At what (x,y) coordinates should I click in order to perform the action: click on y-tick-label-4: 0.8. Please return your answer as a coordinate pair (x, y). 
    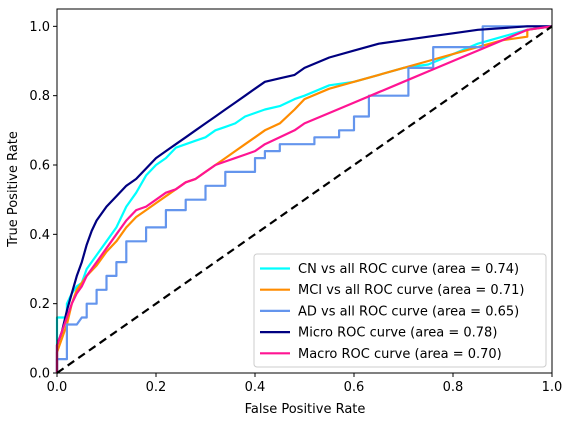
    Looking at the image, I should click on (39, 96).